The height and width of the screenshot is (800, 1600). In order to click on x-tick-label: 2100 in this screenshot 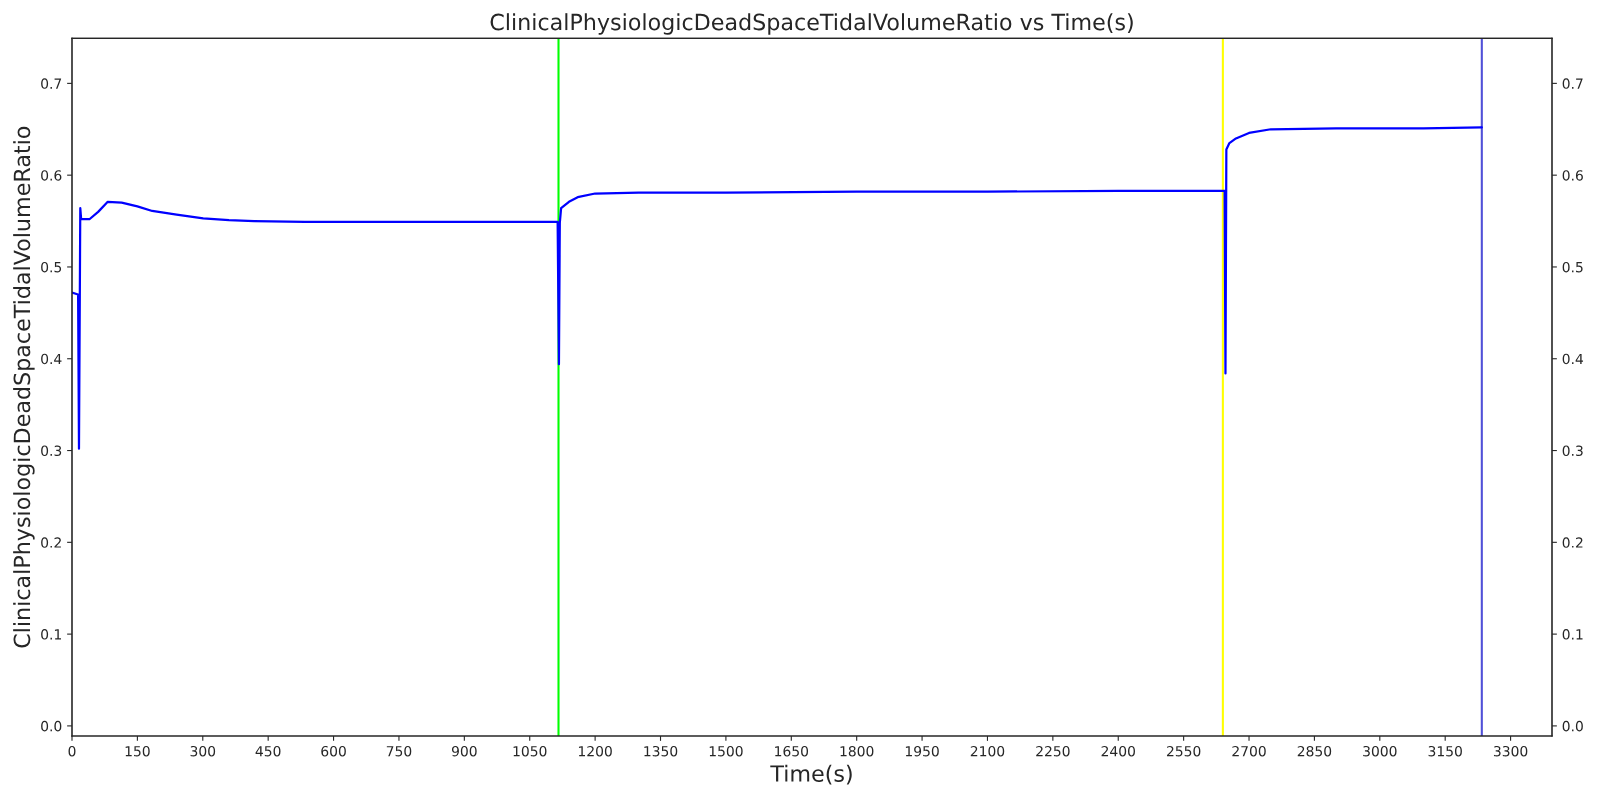, I will do `click(987, 751)`.